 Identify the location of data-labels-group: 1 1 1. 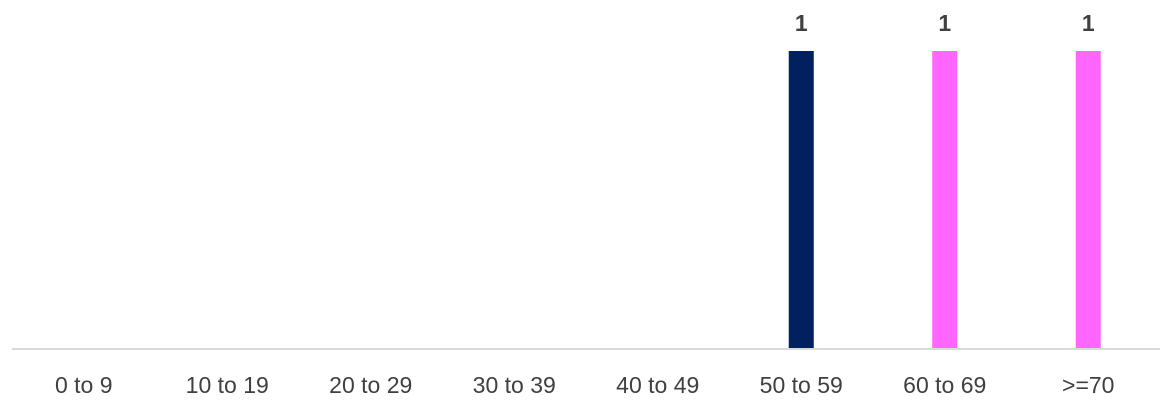
(945, 23).